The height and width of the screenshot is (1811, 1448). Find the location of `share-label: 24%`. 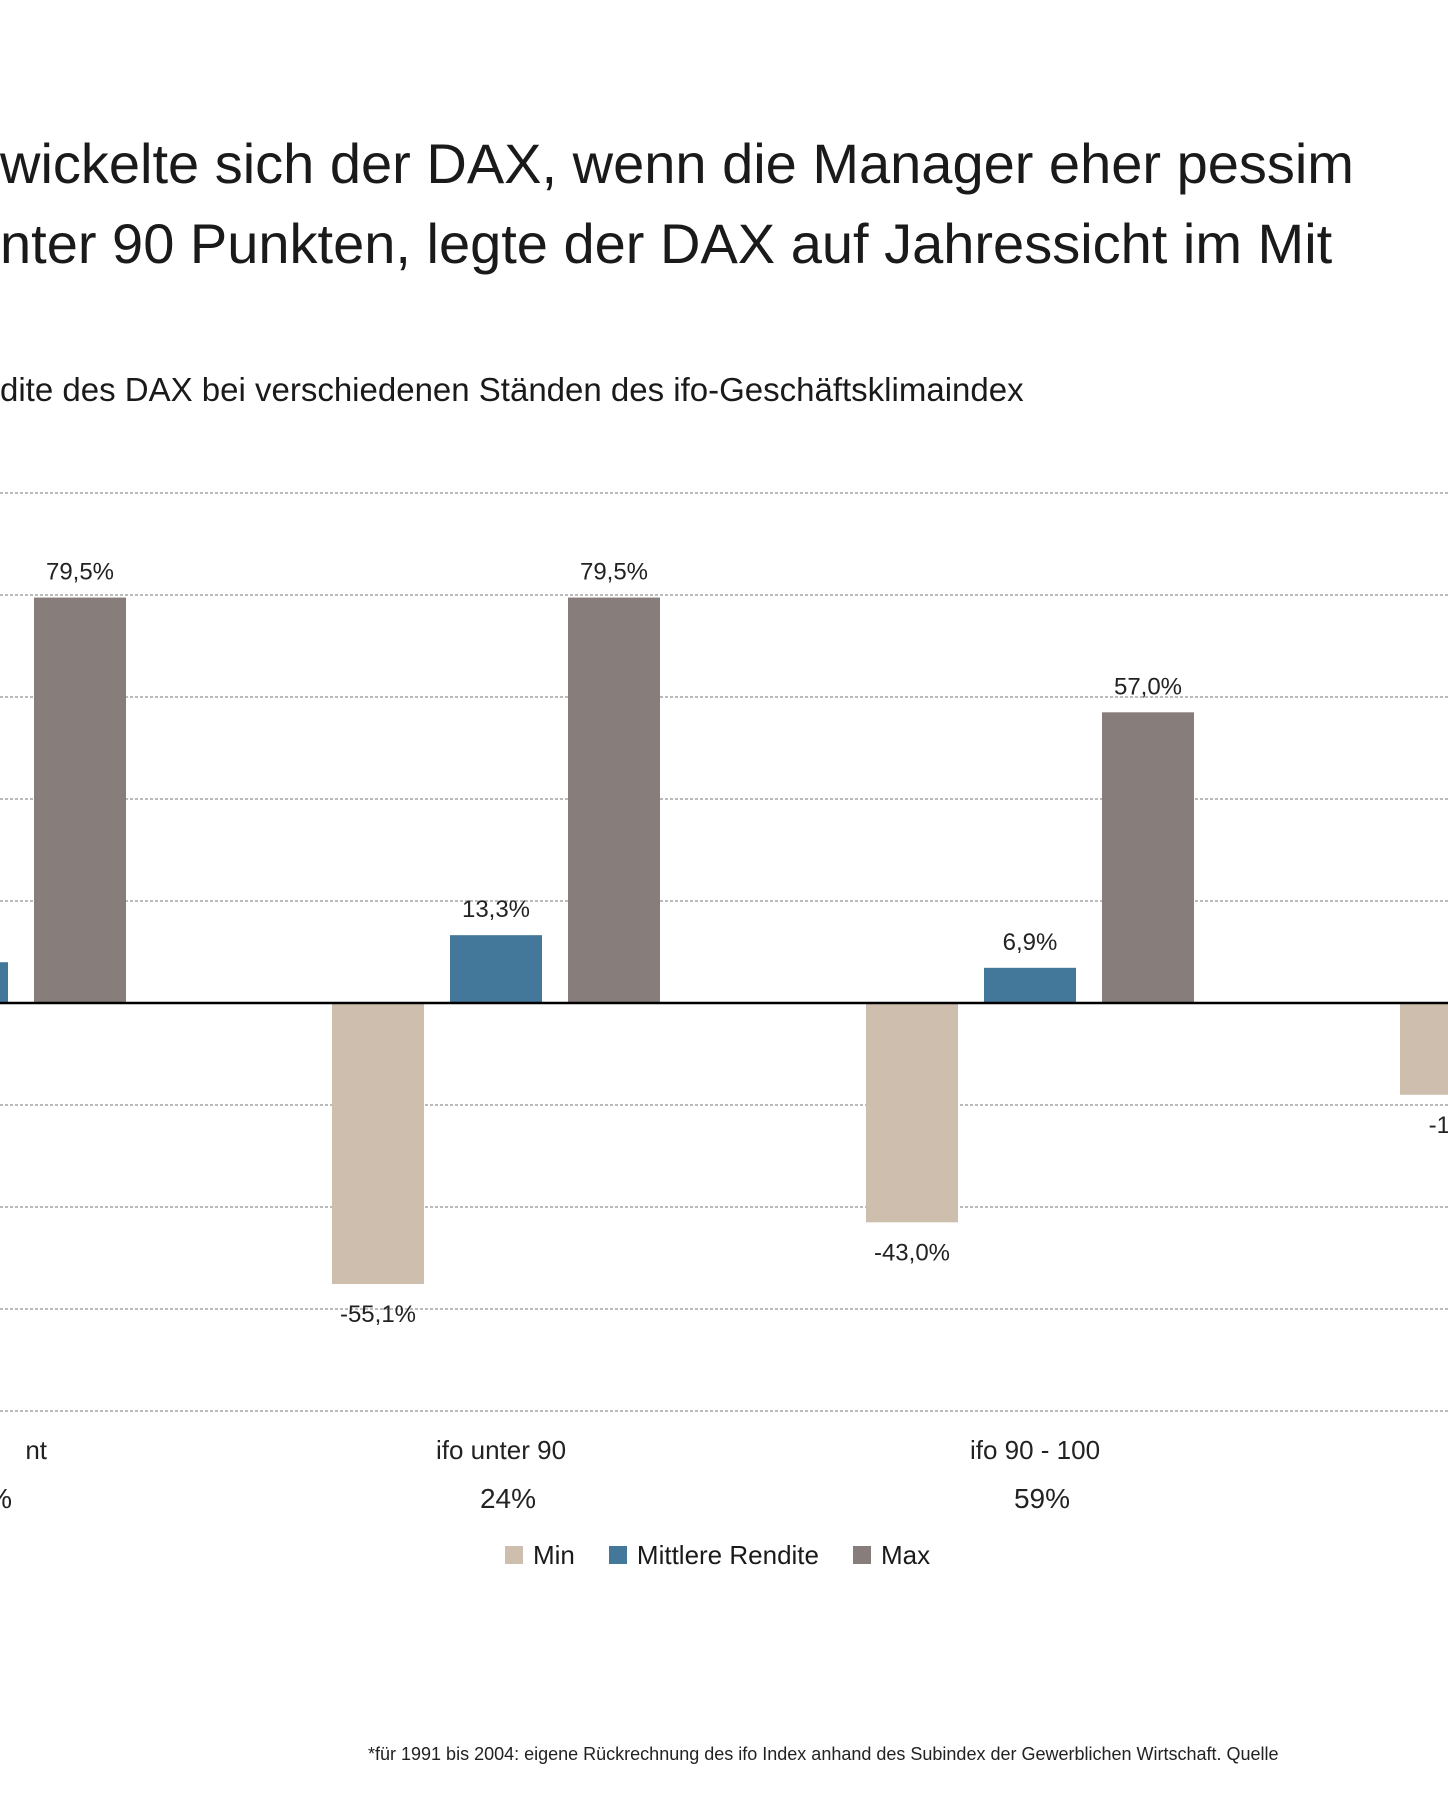

share-label: 24% is located at coordinates (508, 1498).